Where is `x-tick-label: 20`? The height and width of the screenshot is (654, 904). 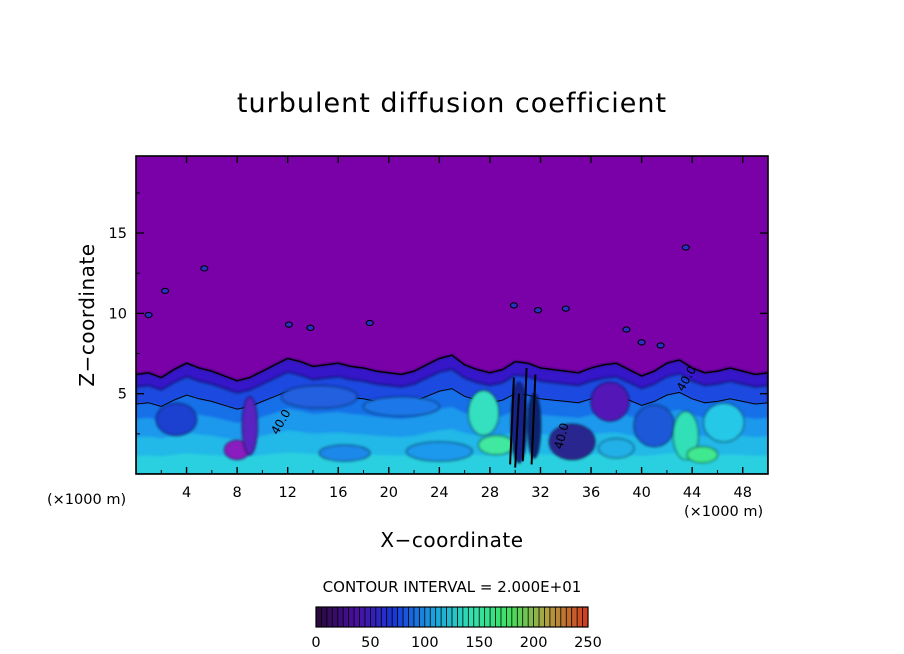 x-tick-label: 20 is located at coordinates (389, 493).